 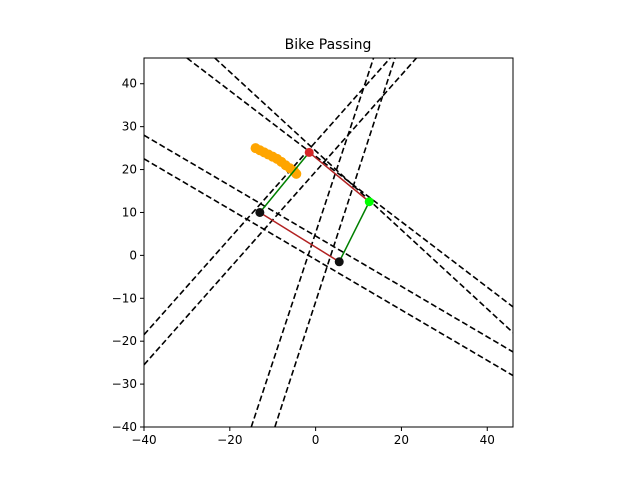 What do you see at coordinates (124, 341) in the screenshot?
I see `y-tick-label: −20` at bounding box center [124, 341].